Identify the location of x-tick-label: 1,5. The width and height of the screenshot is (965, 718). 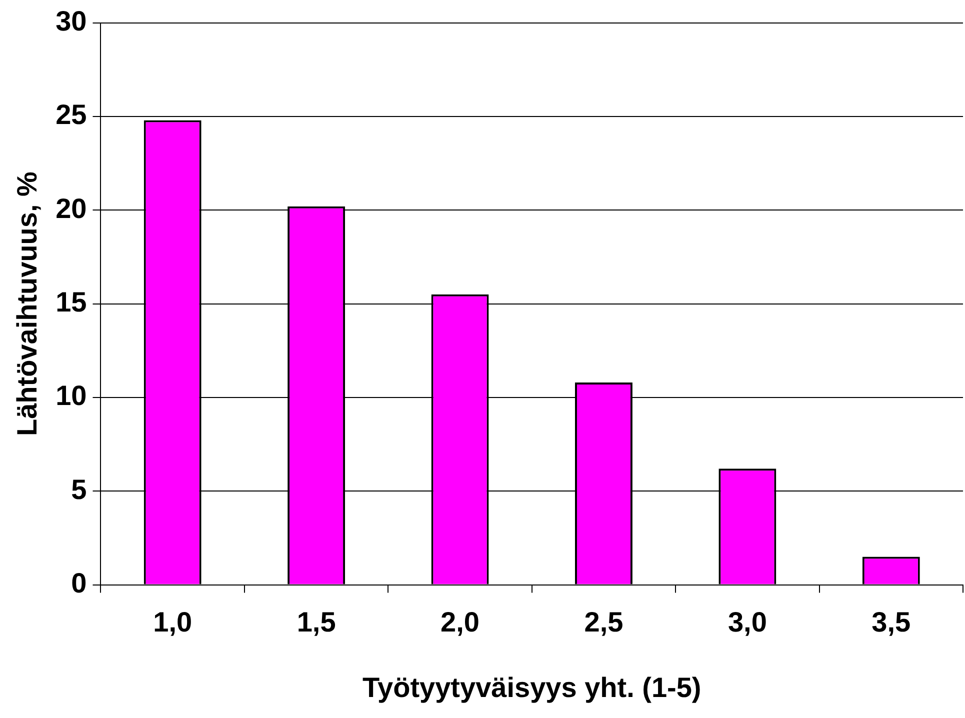
(316, 622).